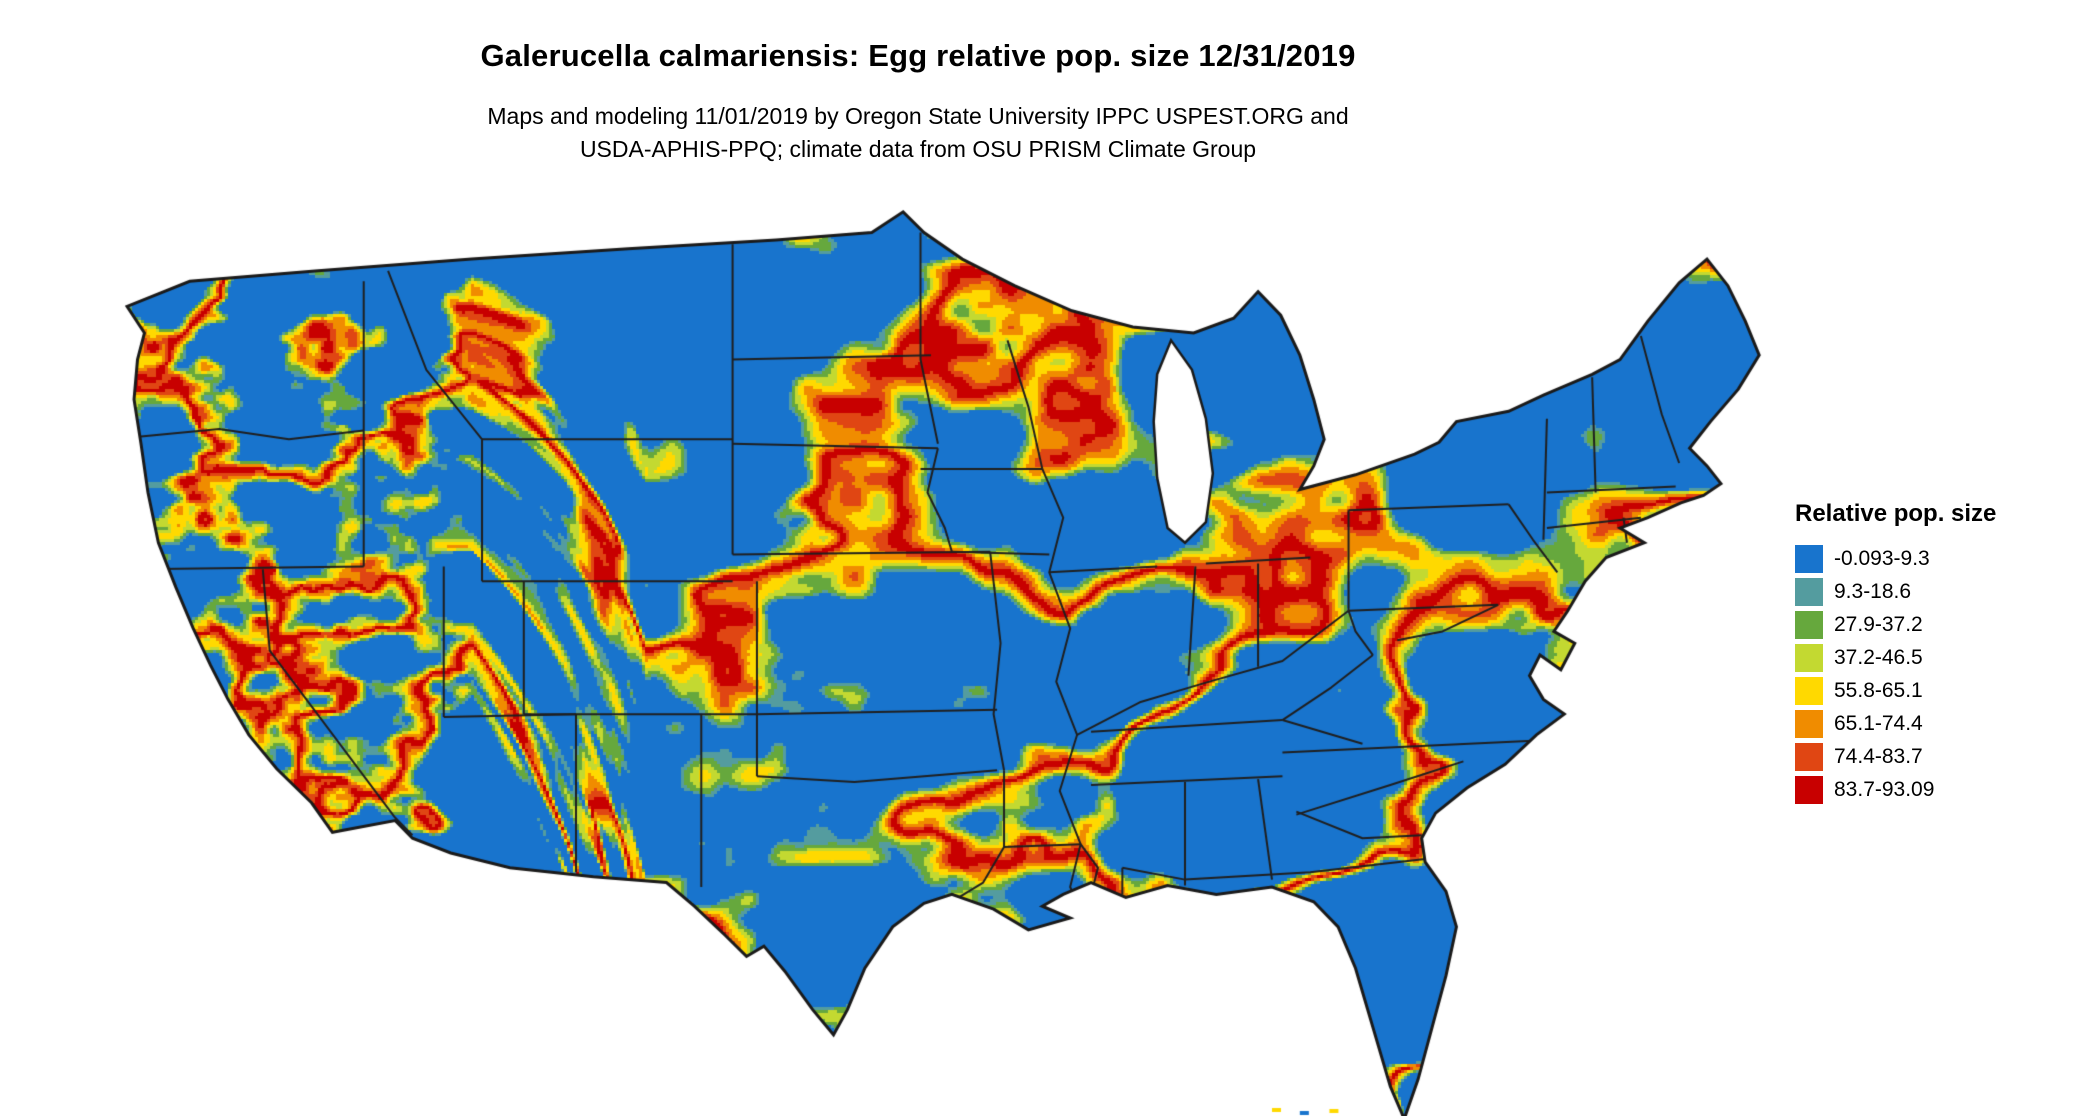 This screenshot has height=1116, width=2099. Describe the element at coordinates (1882, 558) in the screenshot. I see `legend-label: -0.093-9.3` at that location.